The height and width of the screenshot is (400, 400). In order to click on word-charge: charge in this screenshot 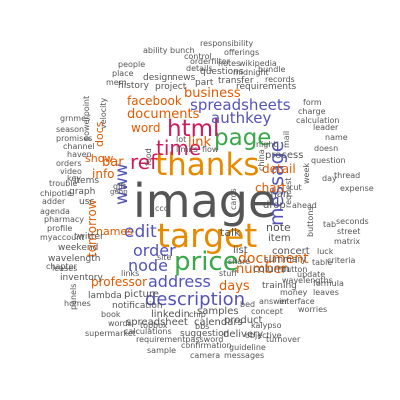, I will do `click(312, 111)`.